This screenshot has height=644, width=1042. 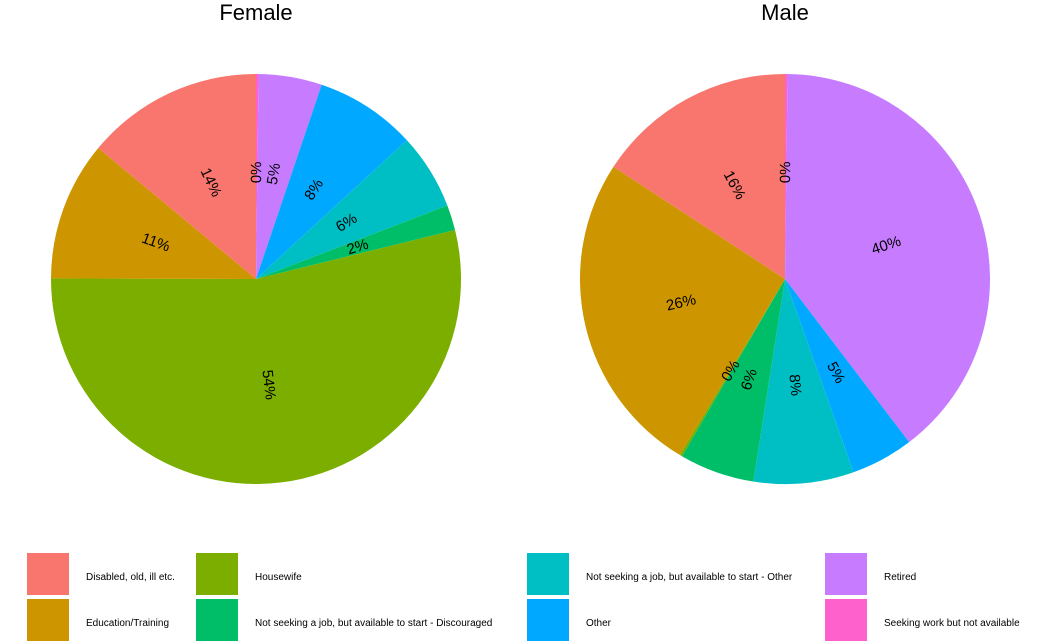 I want to click on slice-label-female-retired: 5%, so click(x=274, y=174).